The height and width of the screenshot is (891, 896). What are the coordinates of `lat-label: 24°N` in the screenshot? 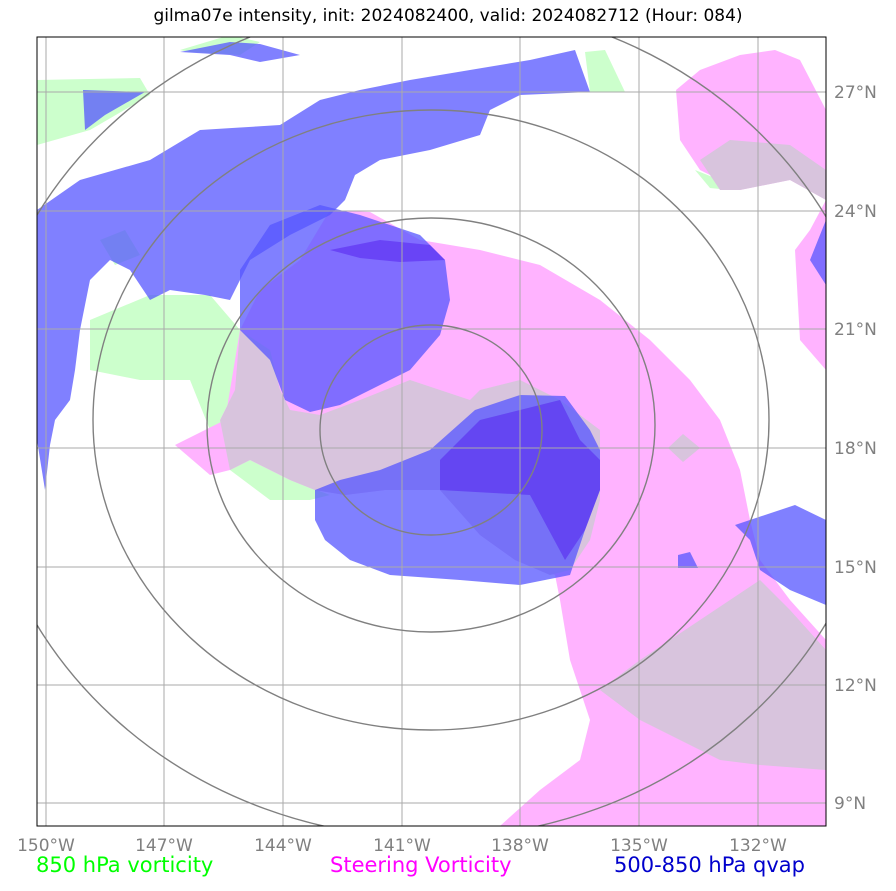 It's located at (855, 212).